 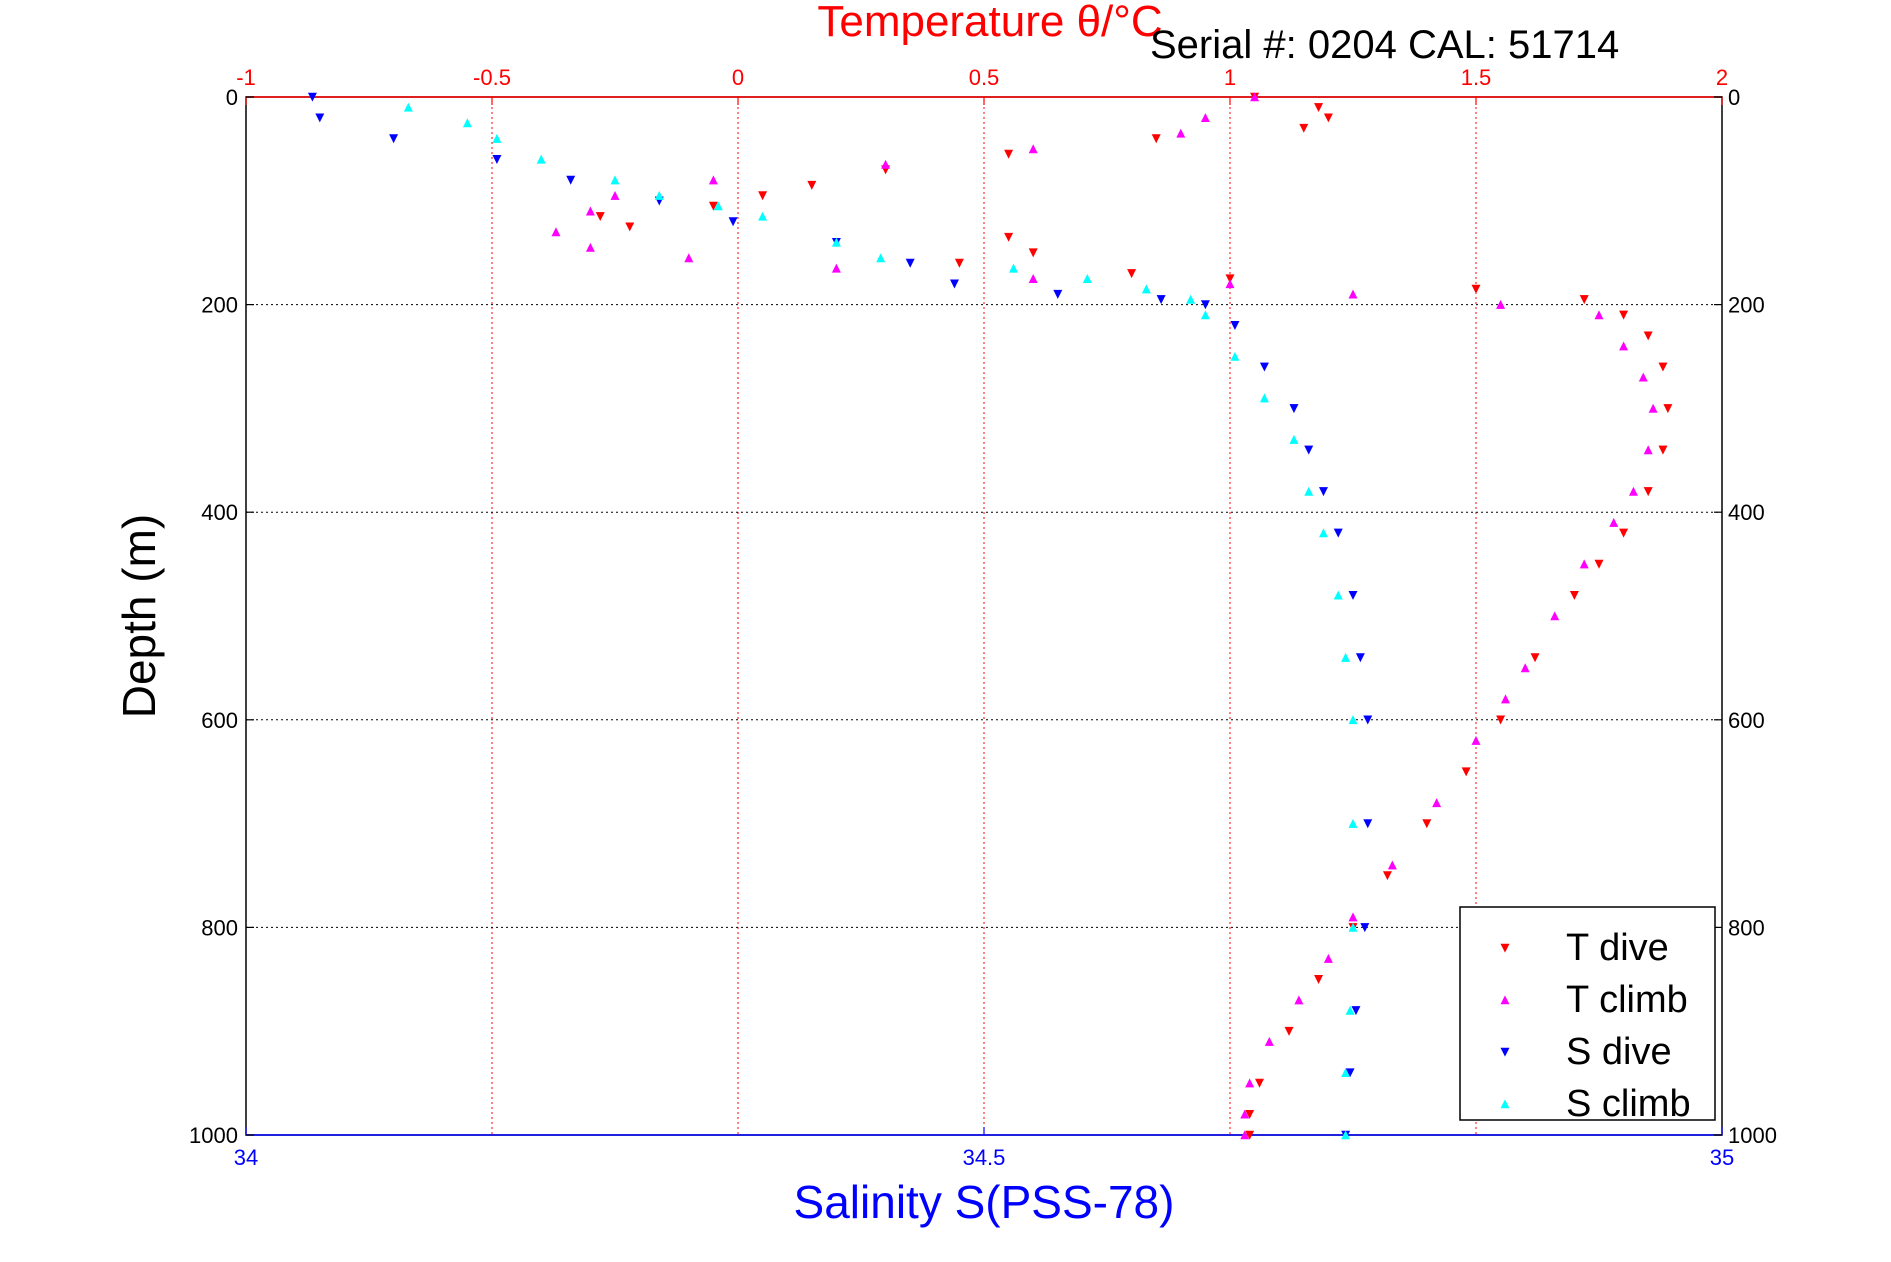 What do you see at coordinates (1734, 97) in the screenshot?
I see `depth-tick-label-right: 0` at bounding box center [1734, 97].